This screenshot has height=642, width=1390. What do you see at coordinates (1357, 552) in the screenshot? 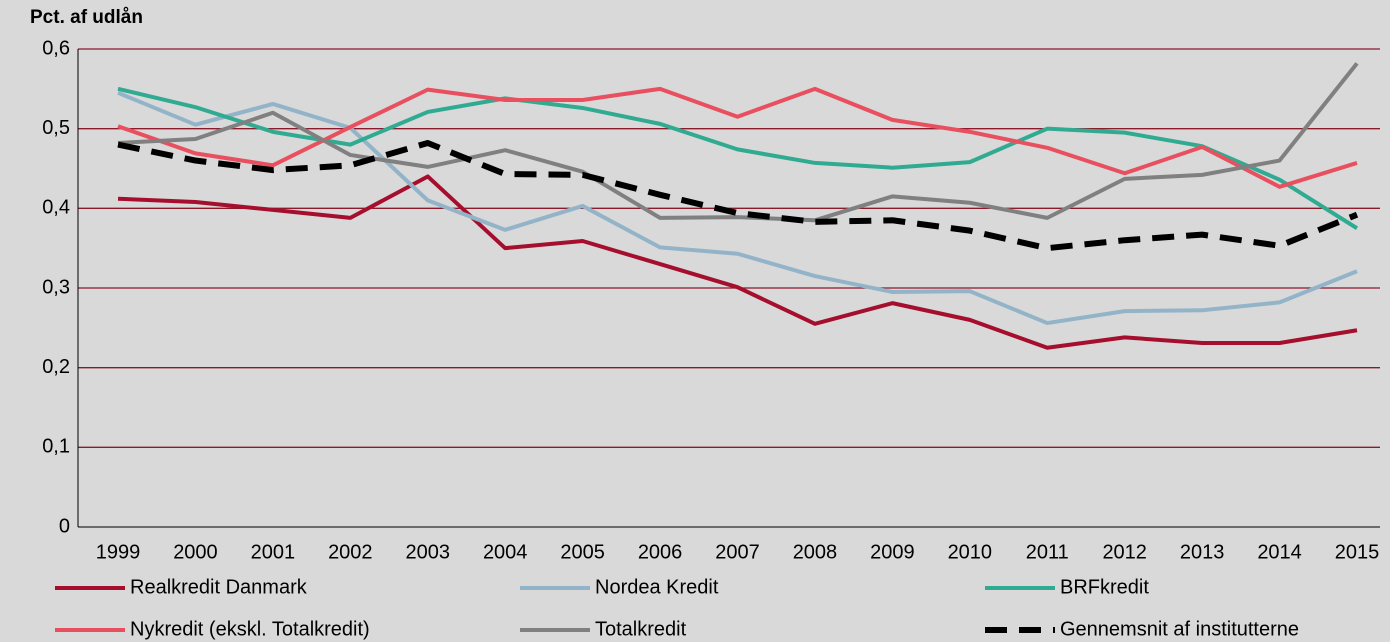
I see `x-tick-label: 2015` at bounding box center [1357, 552].